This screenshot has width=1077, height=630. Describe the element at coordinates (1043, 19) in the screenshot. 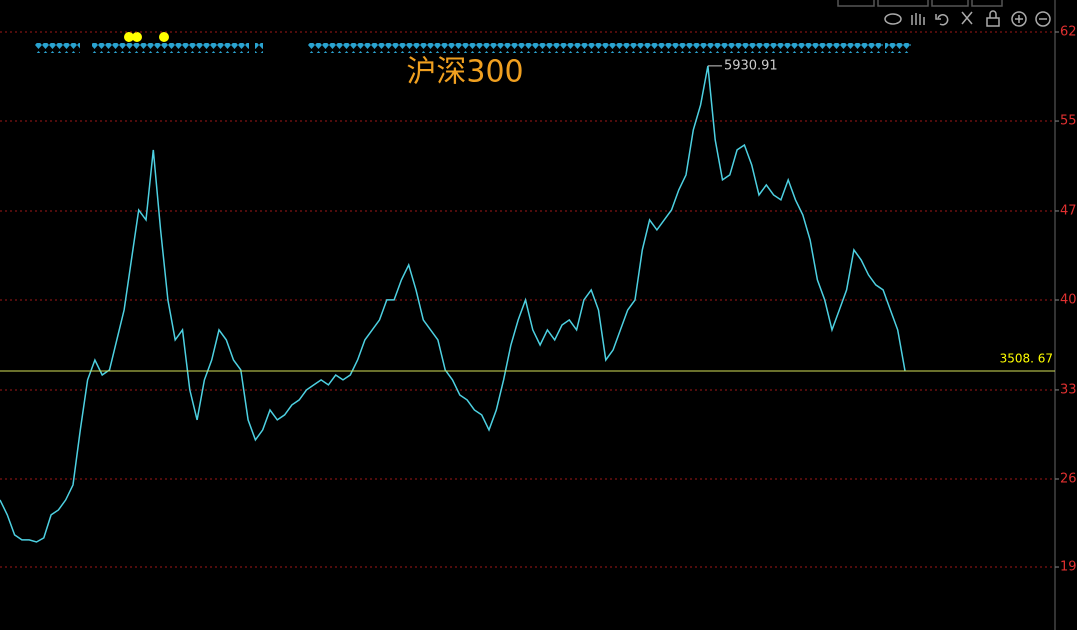

I see `zoom-out` at that location.